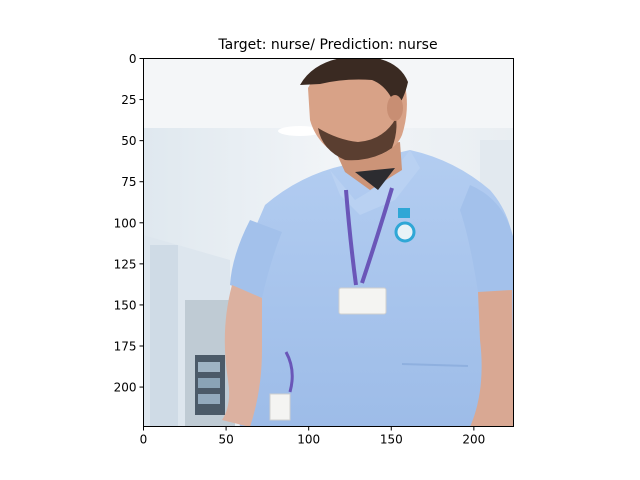 The image size is (640, 480). What do you see at coordinates (125, 347) in the screenshot?
I see `y-tick-label: 175` at bounding box center [125, 347].